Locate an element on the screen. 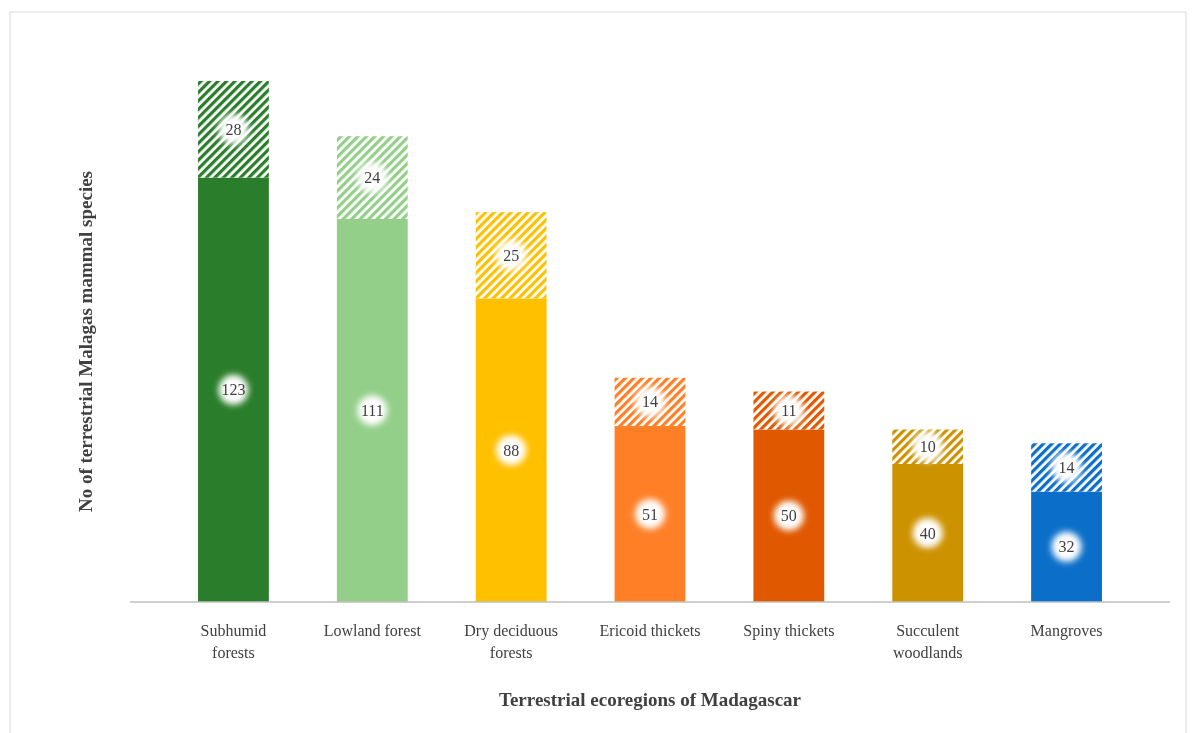  data-label: 32 is located at coordinates (1066, 547).